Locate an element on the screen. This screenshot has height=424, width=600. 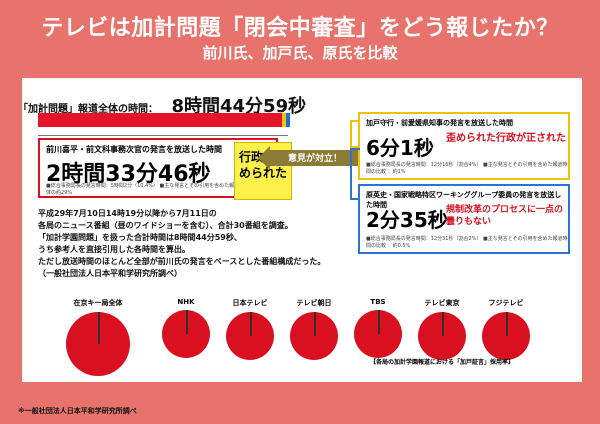
pie-item: フジテレビ is located at coordinates (506, 329).